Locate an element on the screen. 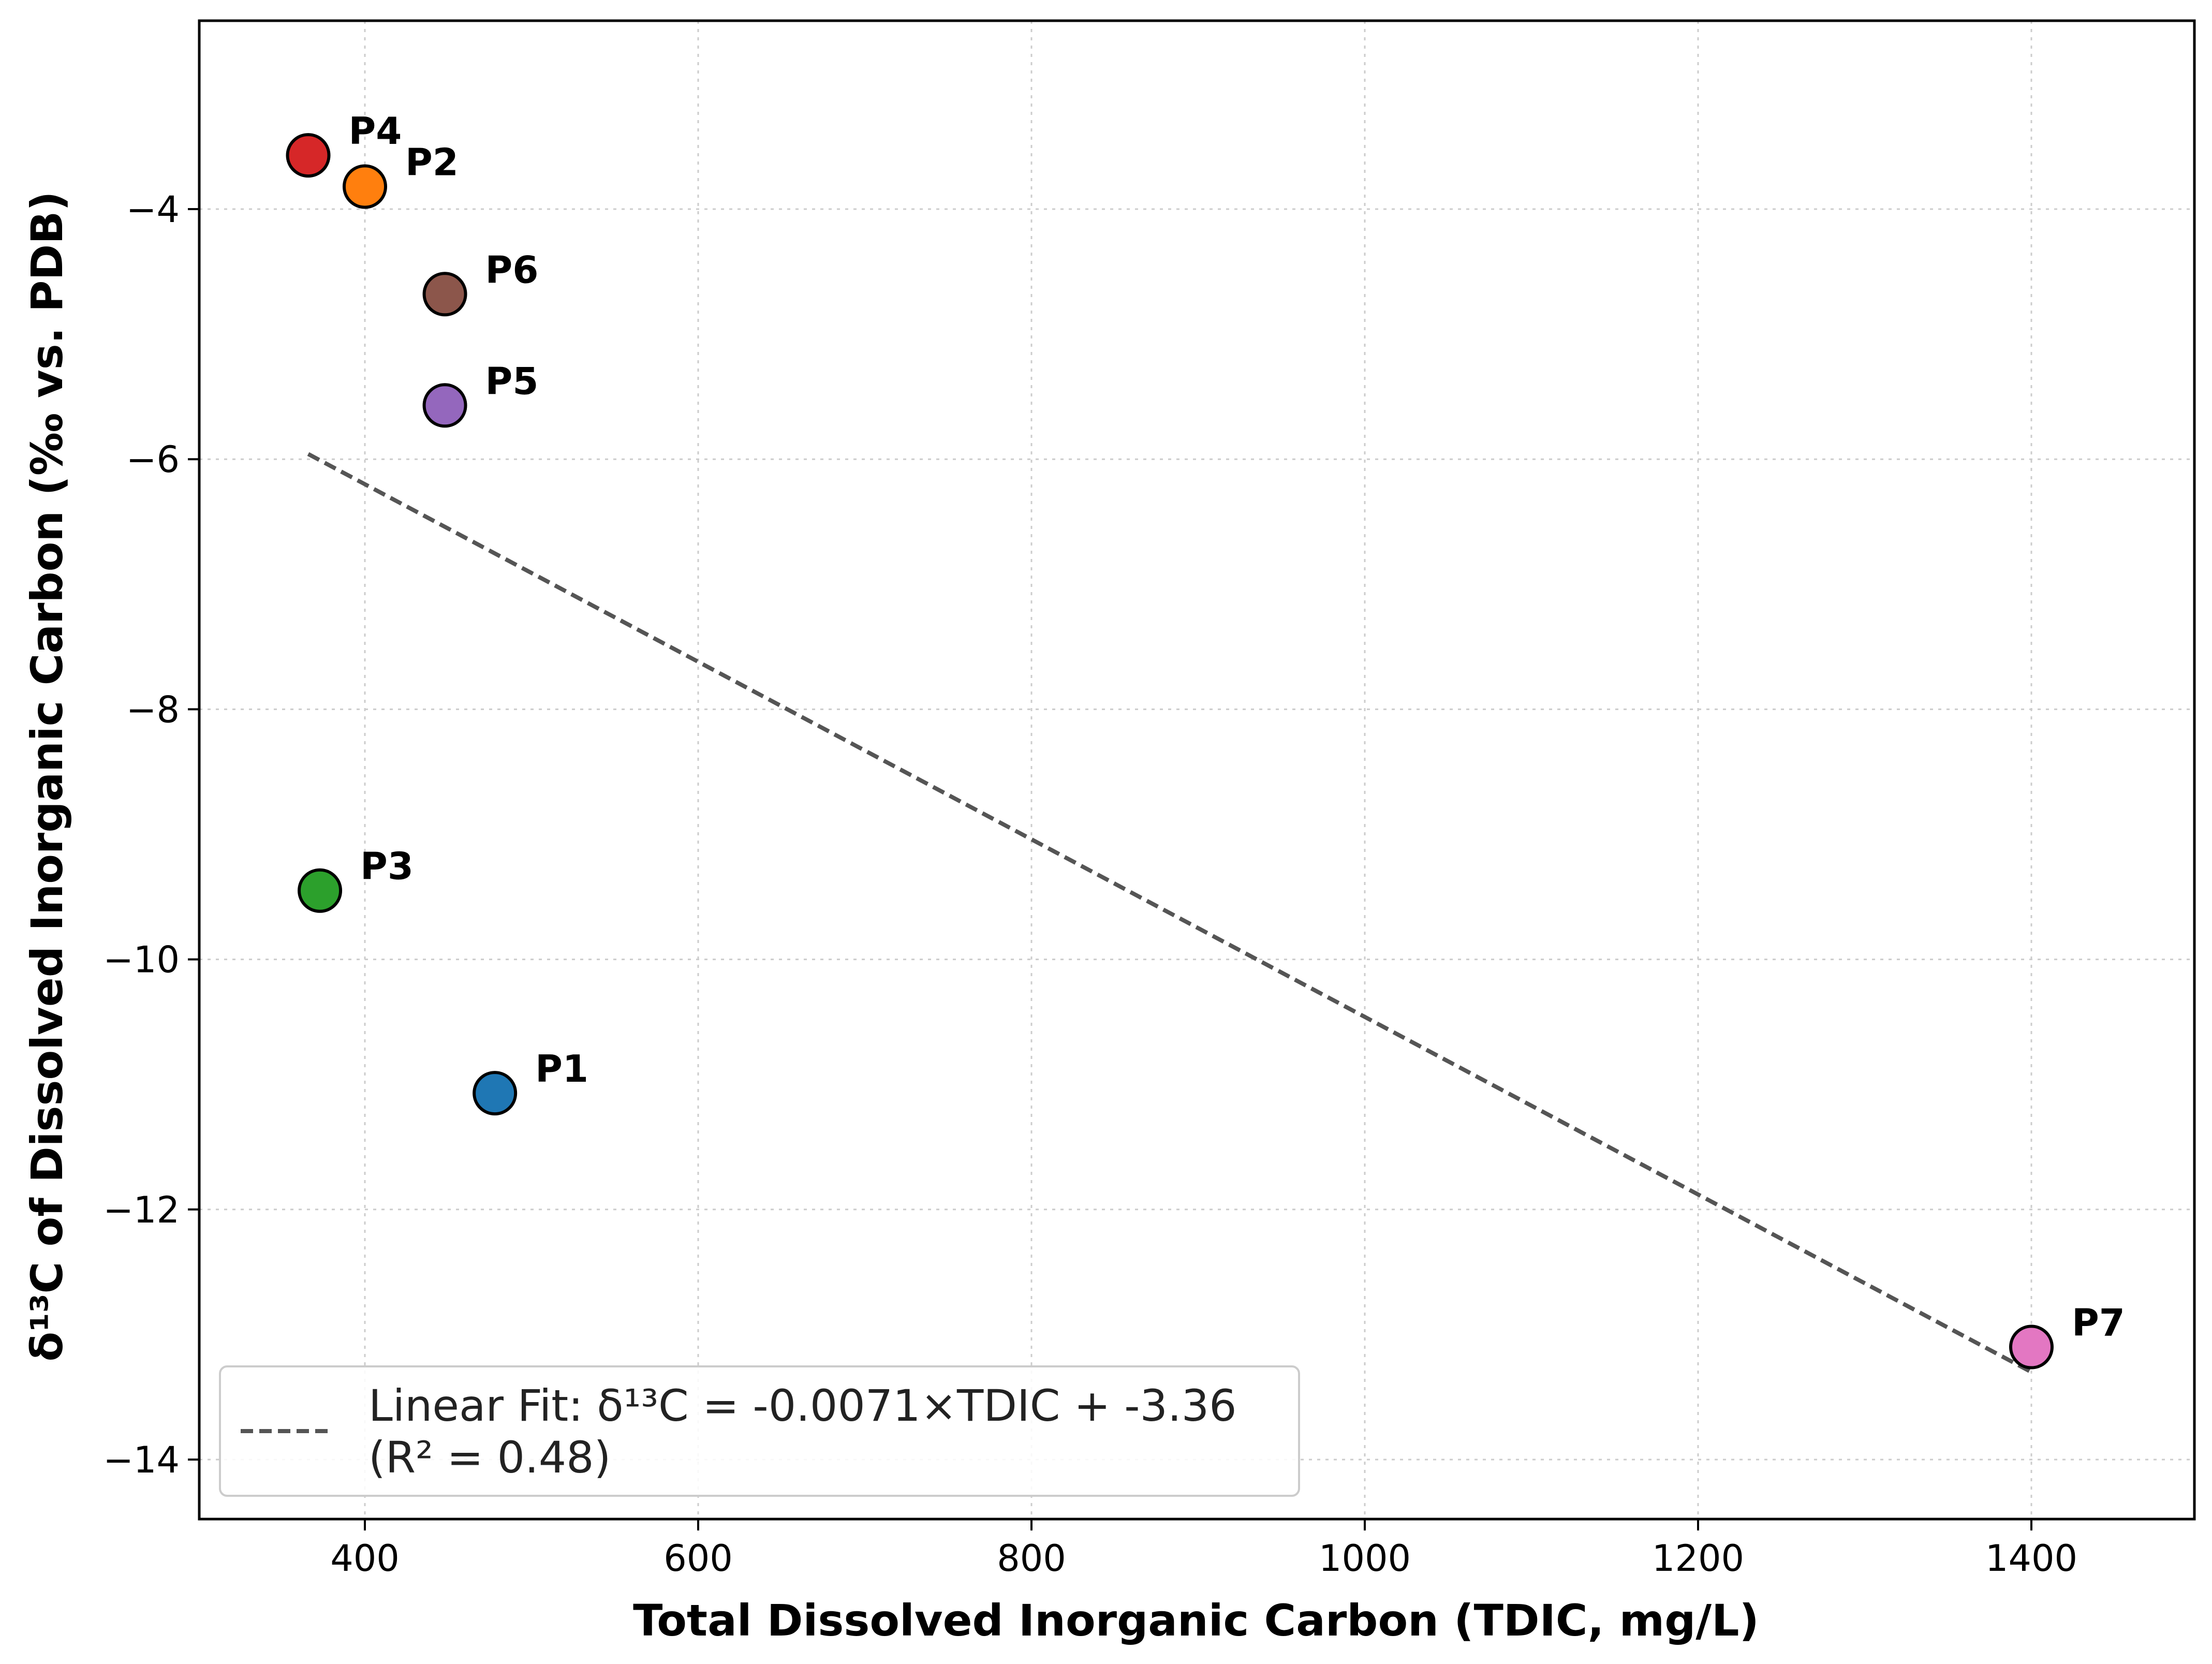 This screenshot has width=2212, height=1664. point-label-p7: P7 is located at coordinates (2098, 1323).